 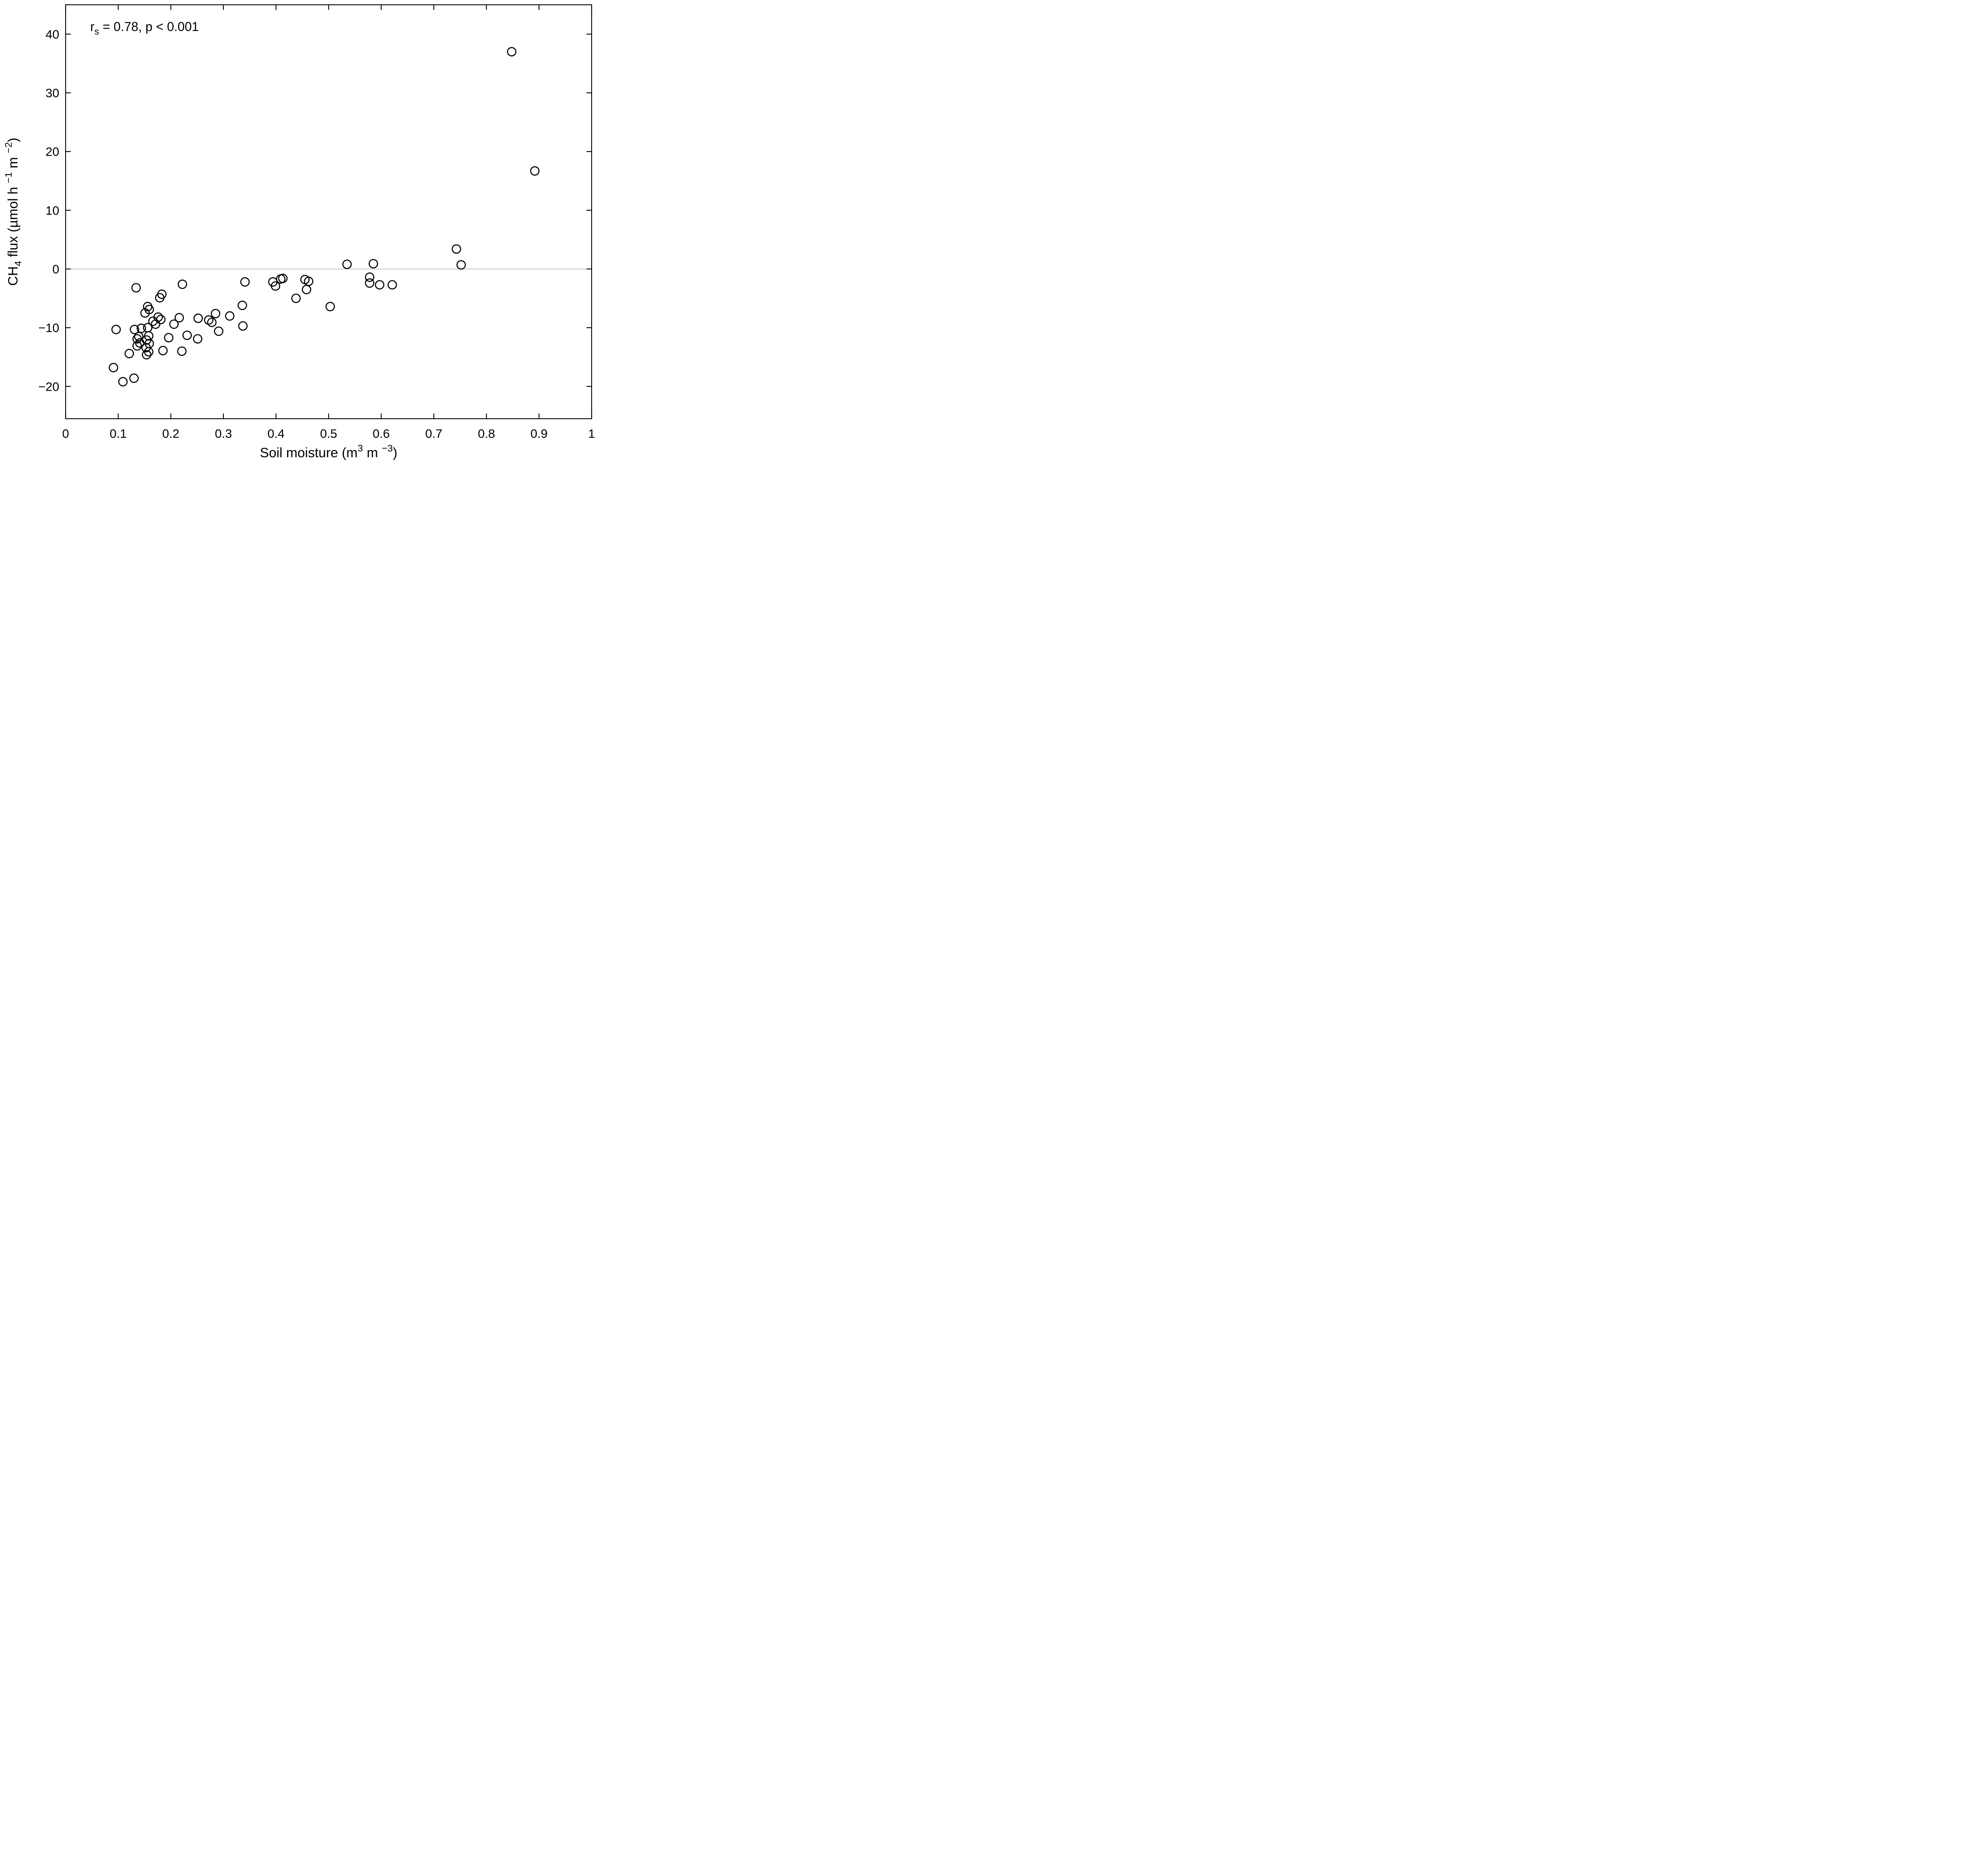 I want to click on y-tick-label: −10, so click(x=48, y=328).